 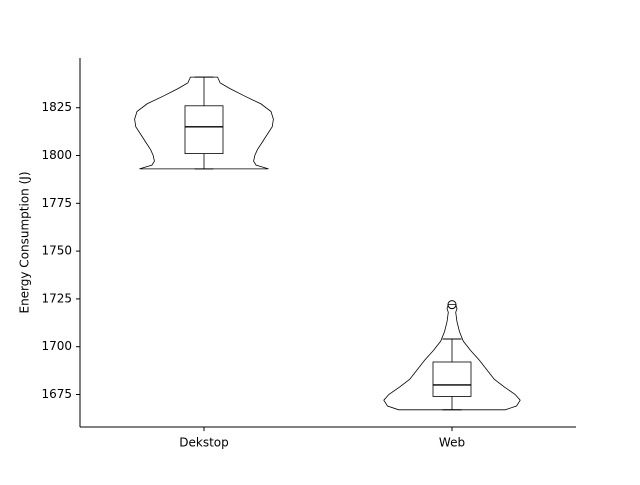 What do you see at coordinates (56, 346) in the screenshot?
I see `y-tick-label: 1700` at bounding box center [56, 346].